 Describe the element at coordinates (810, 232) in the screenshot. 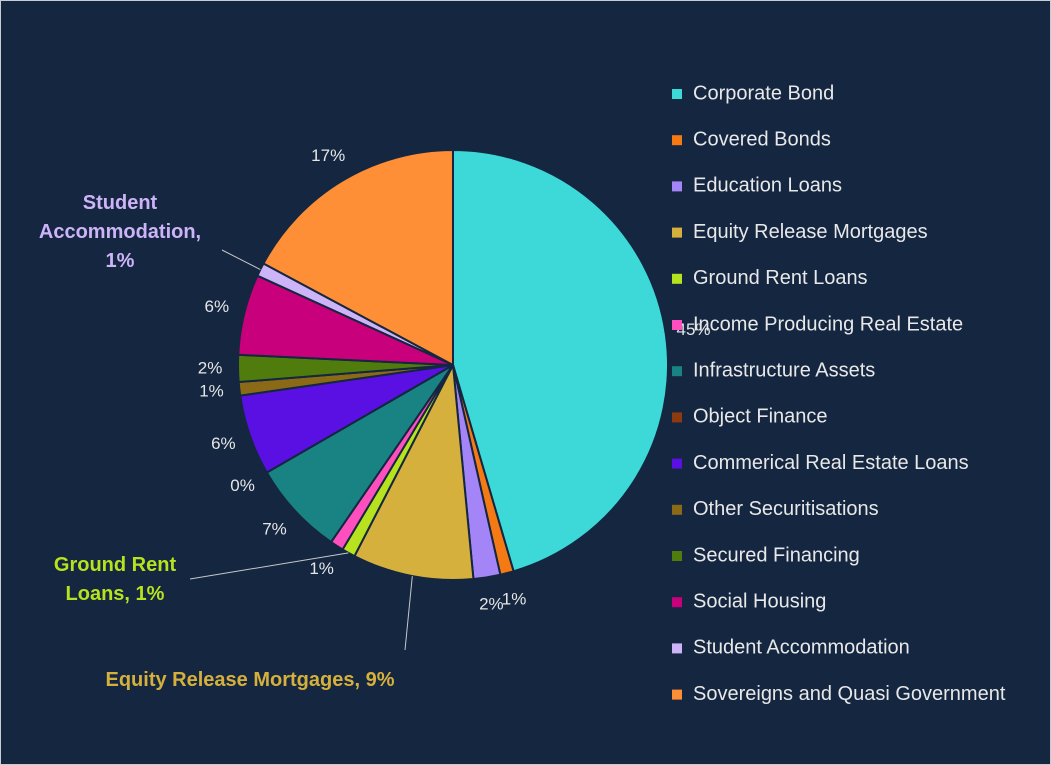

I see `legend-label: Equity Release Mortgages` at that location.